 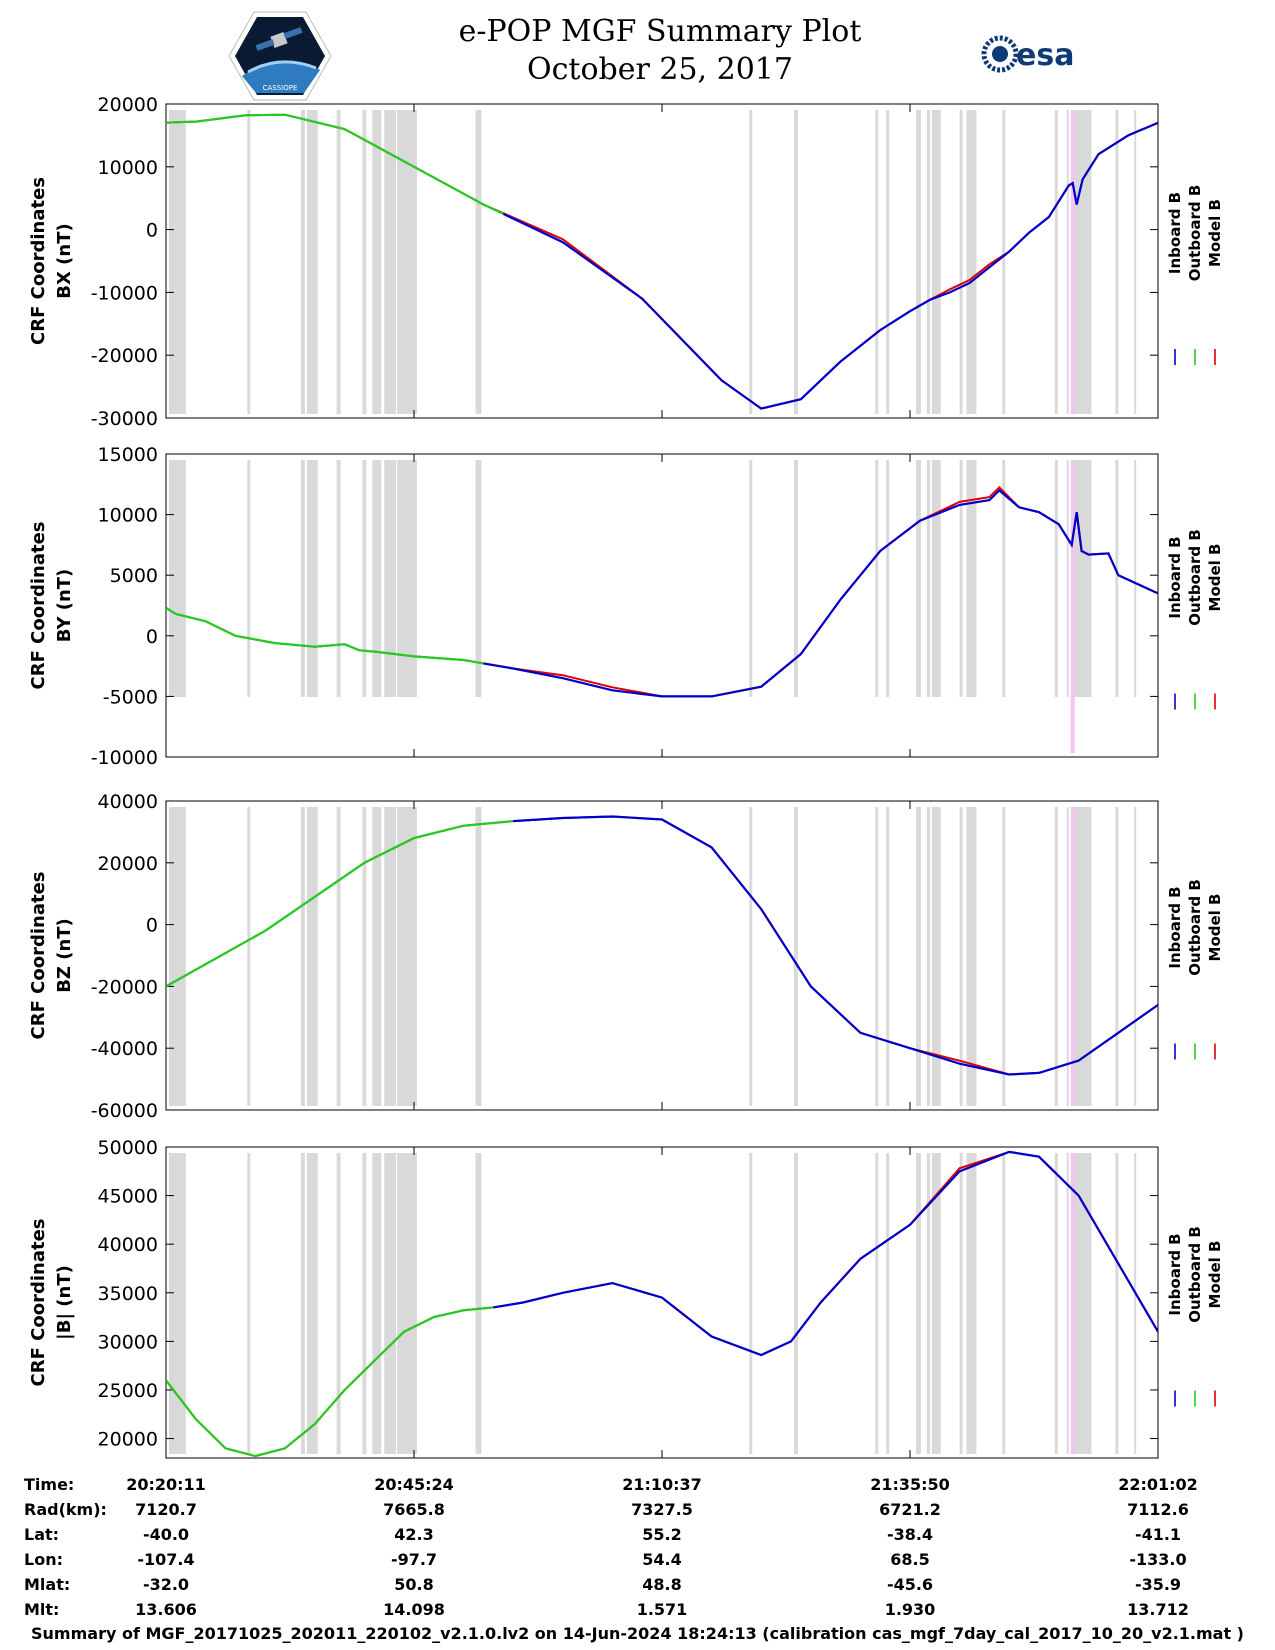 What do you see at coordinates (124, 1049) in the screenshot?
I see `y-tick-label: -40000` at bounding box center [124, 1049].